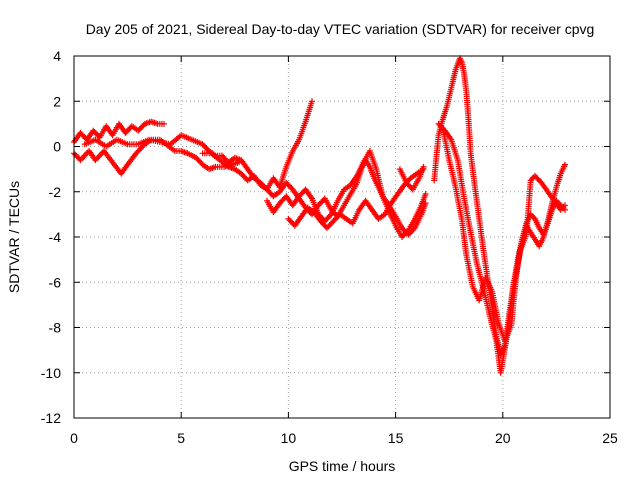 This screenshot has height=480, width=640. I want to click on x-tick-label: 10, so click(289, 438).